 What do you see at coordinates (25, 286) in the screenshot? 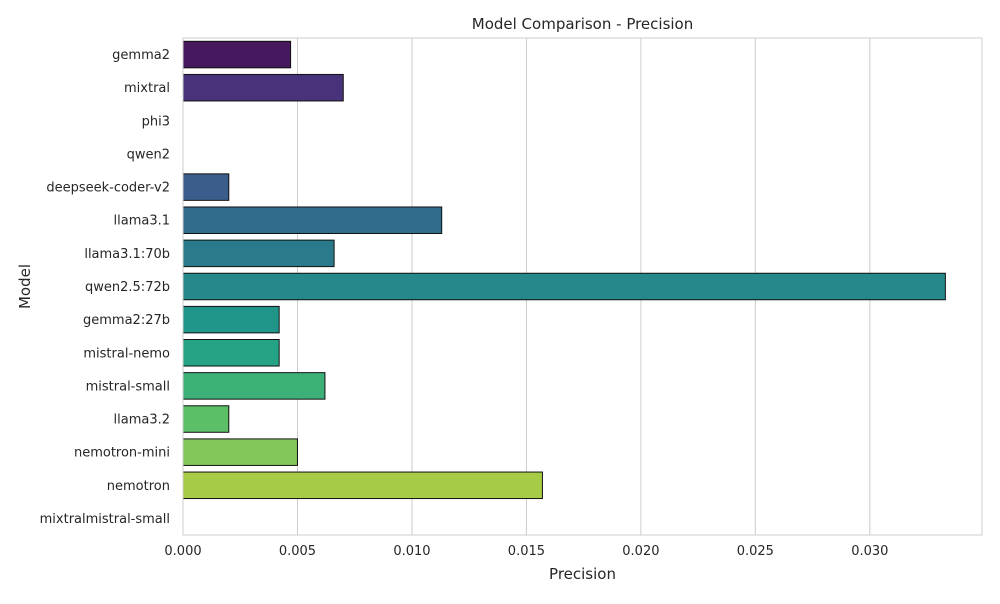
I see `y-axis-title: Model` at bounding box center [25, 286].